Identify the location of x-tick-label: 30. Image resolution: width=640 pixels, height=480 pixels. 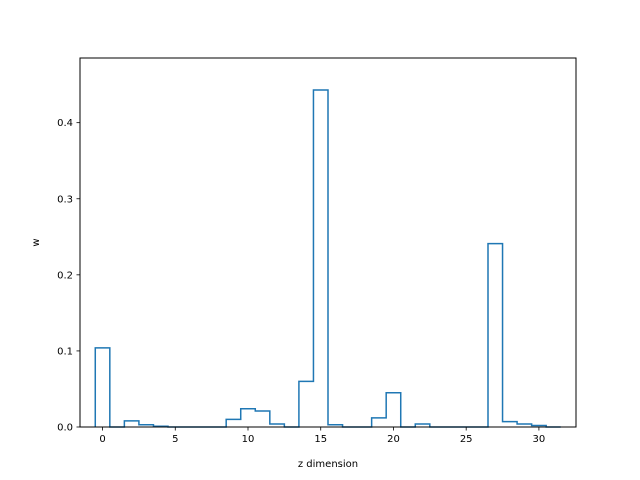
(539, 439).